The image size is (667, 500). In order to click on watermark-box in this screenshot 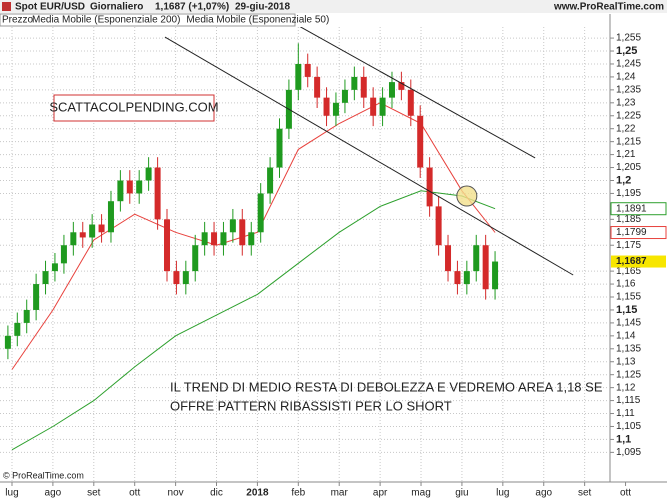, I will do `click(134, 108)`.